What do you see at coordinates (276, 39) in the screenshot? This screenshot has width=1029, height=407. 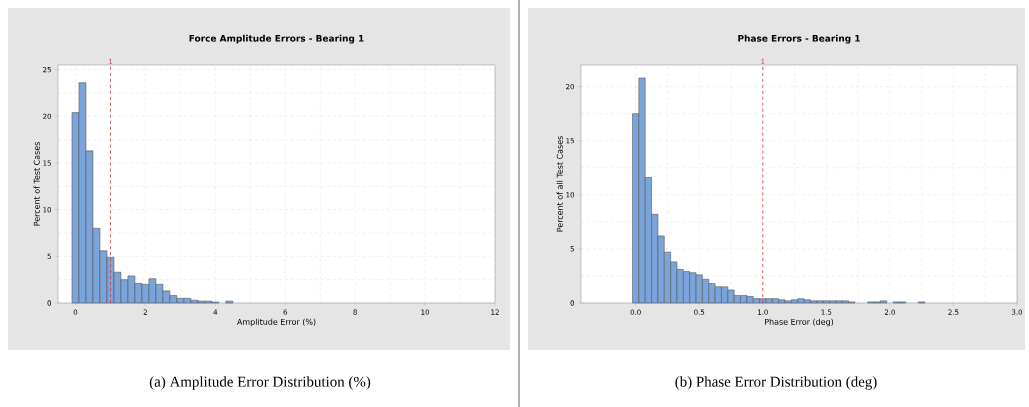 I see `chart-title: Force Amplitude Errors - Bearing 1` at bounding box center [276, 39].